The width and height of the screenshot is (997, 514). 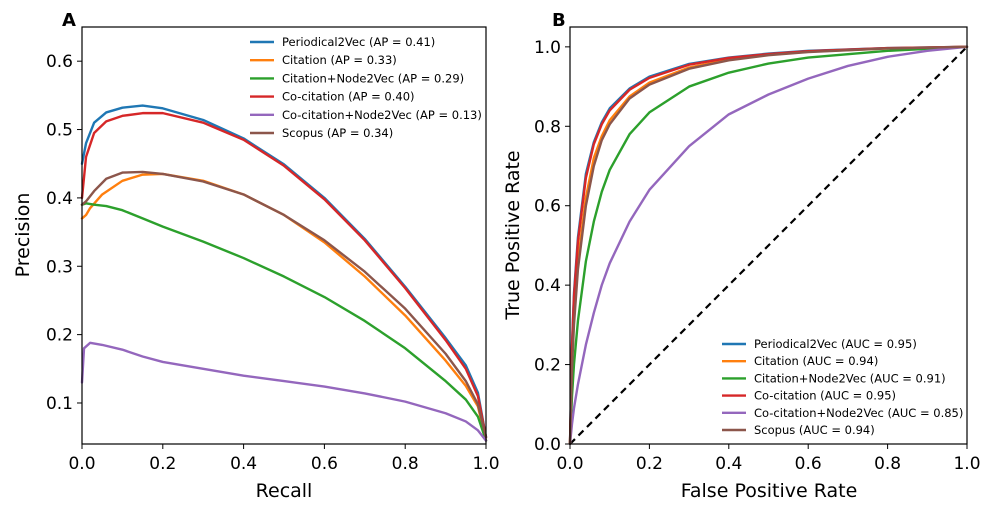 What do you see at coordinates (337, 133) in the screenshot?
I see `legend-label-6: Scopus (AP = 0.34)` at bounding box center [337, 133].